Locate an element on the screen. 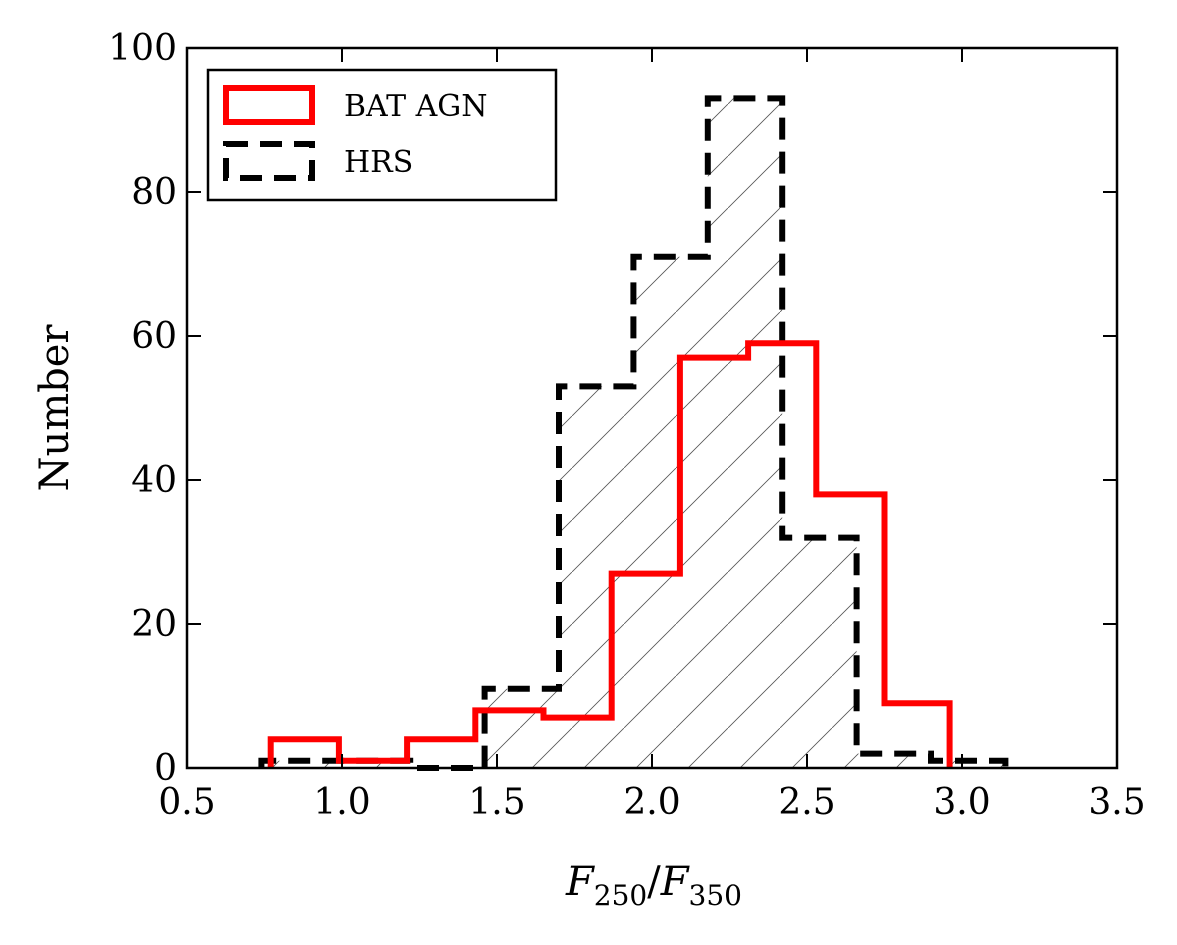 The height and width of the screenshot is (945, 1177). x-tick-labels: 0.5 1.0 1.5 2.0 2.5 3.0 3.5 is located at coordinates (651, 802).